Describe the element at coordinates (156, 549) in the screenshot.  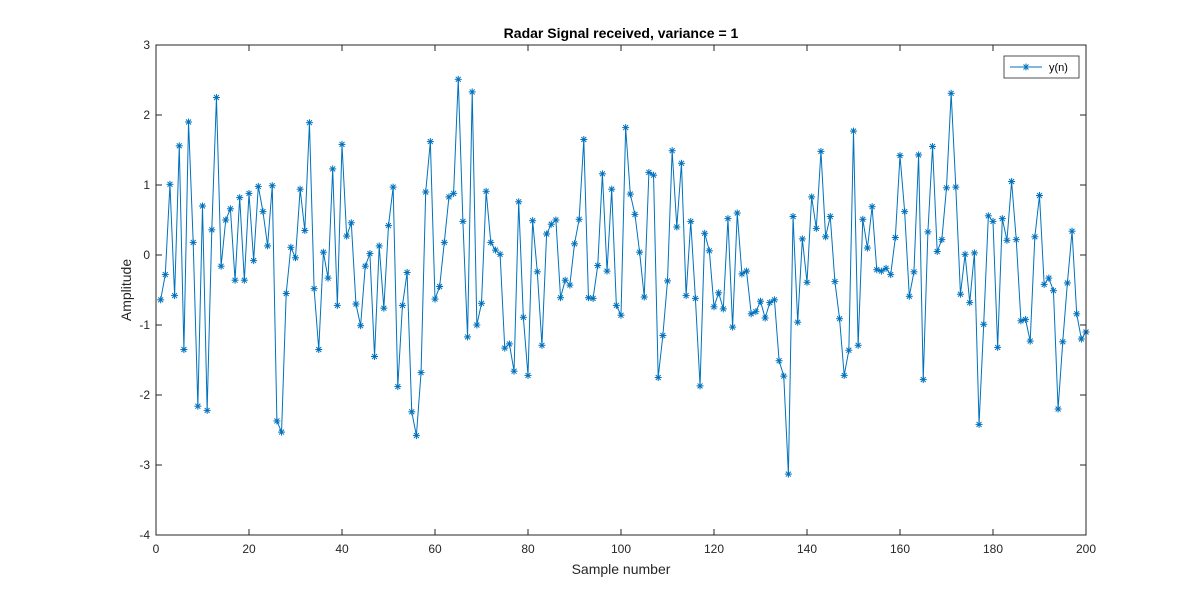
I see `x-tick-label: 0` at that location.